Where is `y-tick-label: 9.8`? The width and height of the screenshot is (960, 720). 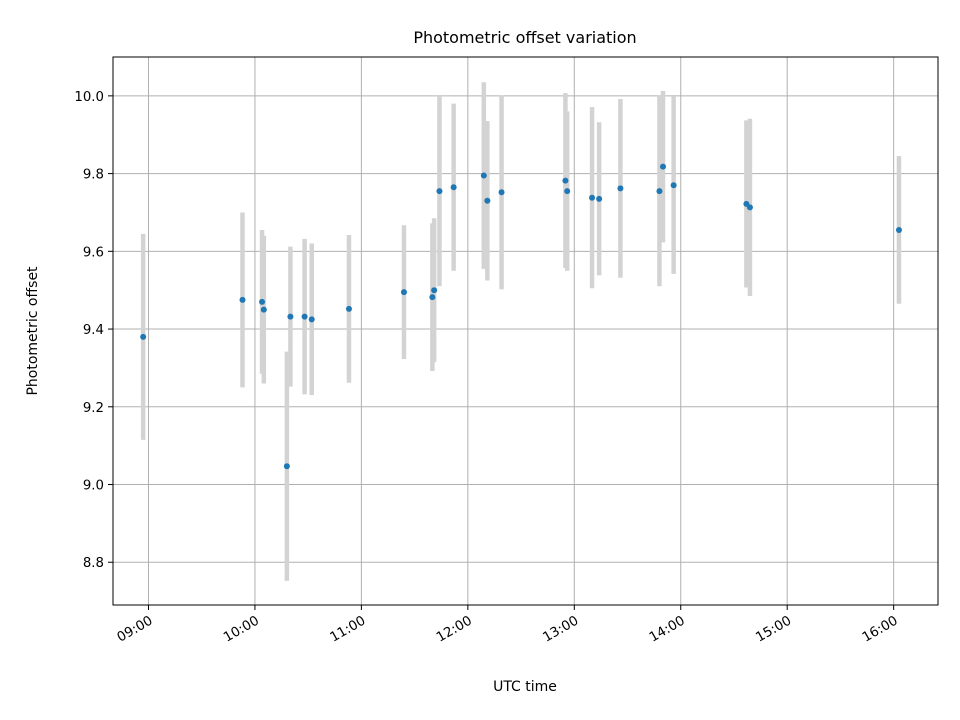
y-tick-label: 9.8 is located at coordinates (93, 175).